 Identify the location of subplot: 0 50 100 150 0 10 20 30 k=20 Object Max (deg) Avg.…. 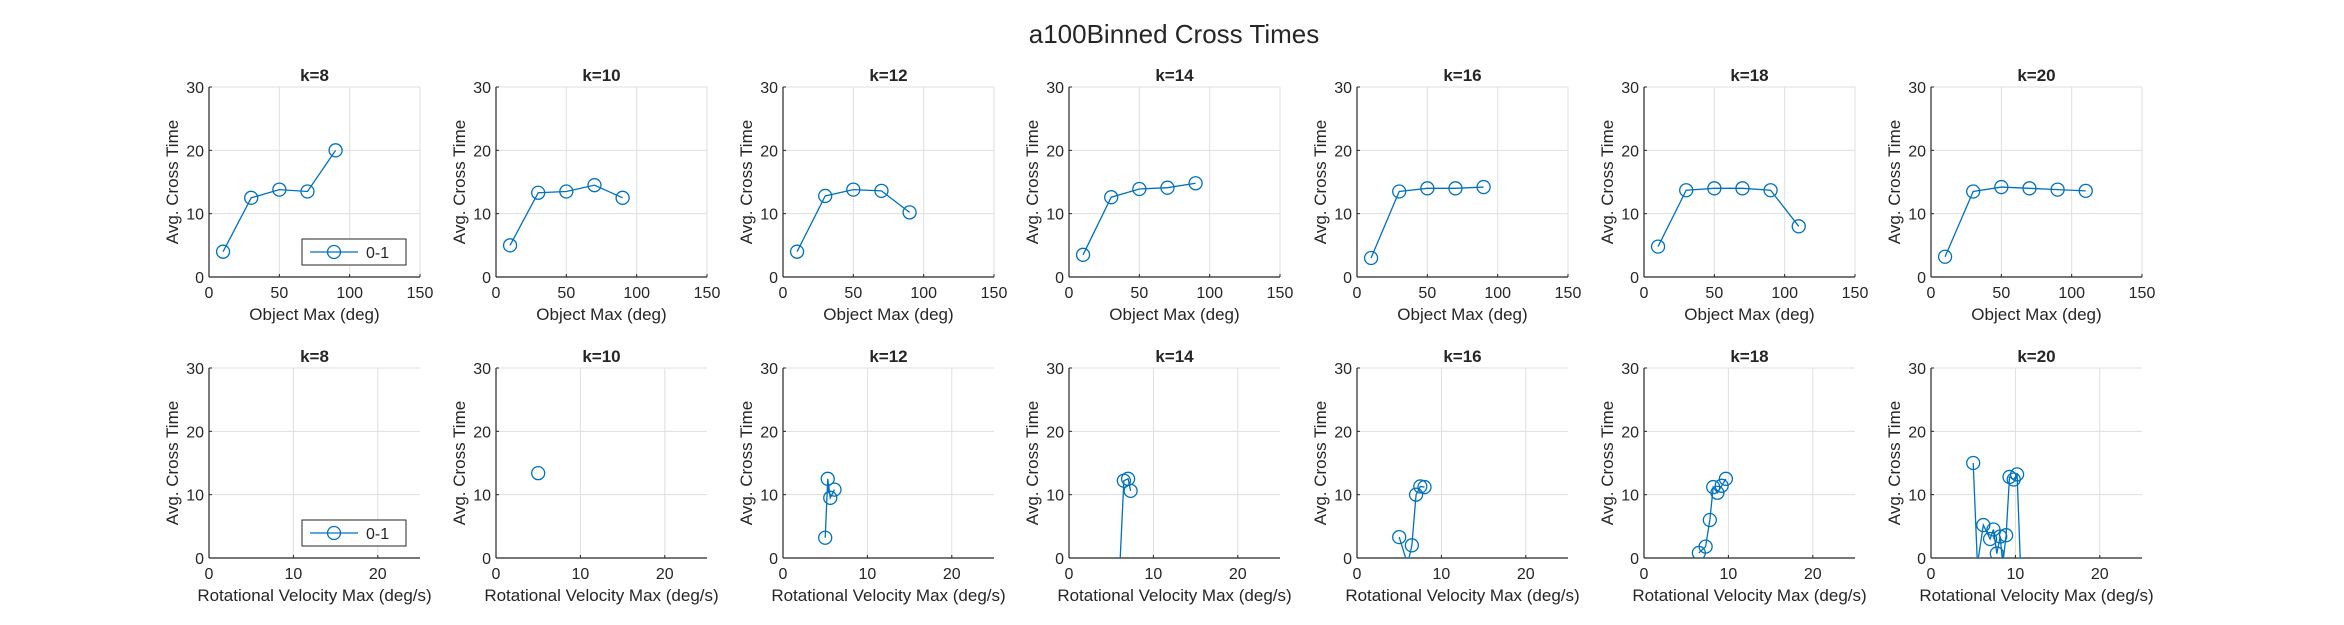
(2020, 195).